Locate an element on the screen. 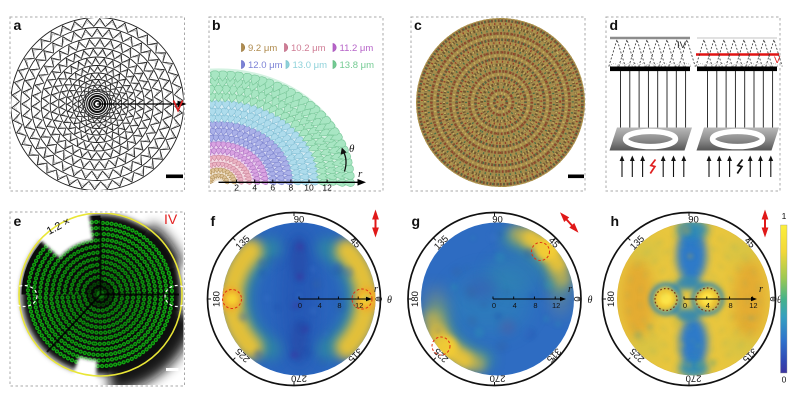  svg-text: b is located at coordinates (216, 25).